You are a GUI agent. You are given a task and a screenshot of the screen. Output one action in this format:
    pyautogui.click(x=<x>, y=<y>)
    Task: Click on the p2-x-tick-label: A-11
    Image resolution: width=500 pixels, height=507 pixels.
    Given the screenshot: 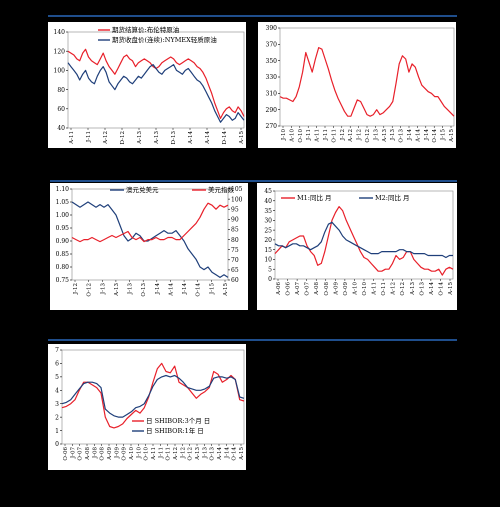 What is the action you would take?
    pyautogui.click(x=318, y=136)
    